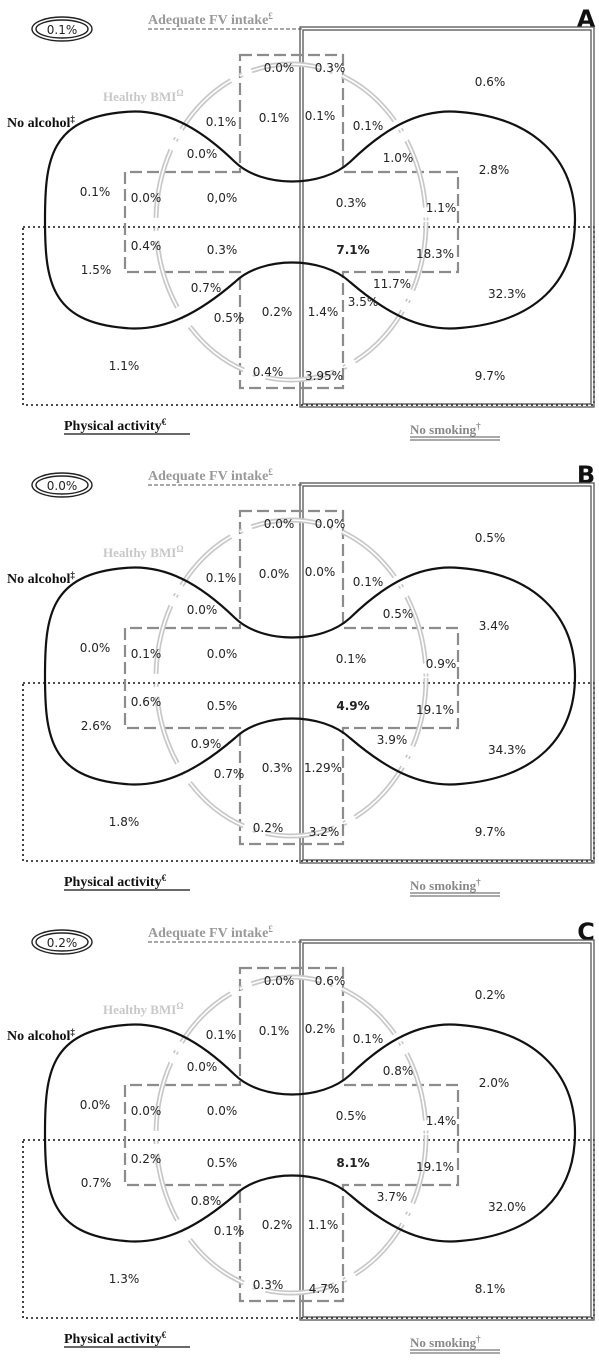 The height and width of the screenshot is (1369, 599). I want to click on no-alcohol-region, so click(310, 1133).